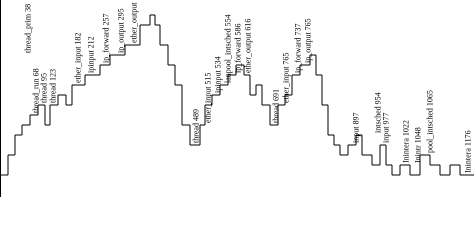  What do you see at coordinates (286, 78) in the screenshot?
I see `annotation: ether_input 765` at bounding box center [286, 78].